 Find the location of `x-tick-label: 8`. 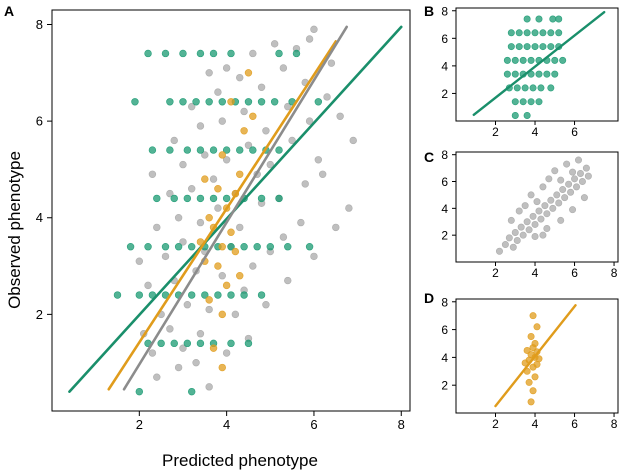

x-tick-label: 8 is located at coordinates (614, 273).